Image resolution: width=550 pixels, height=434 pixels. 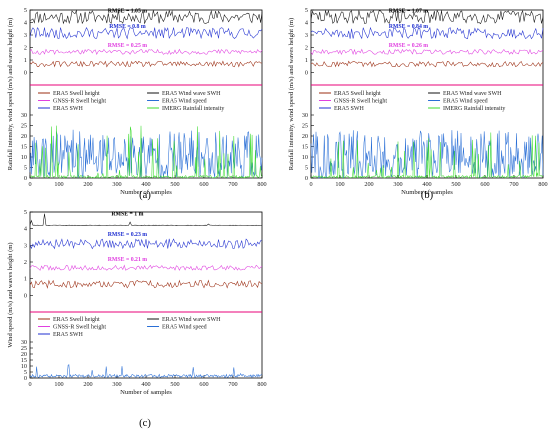 I want to click on panel-caption: (c), so click(x=145, y=423).